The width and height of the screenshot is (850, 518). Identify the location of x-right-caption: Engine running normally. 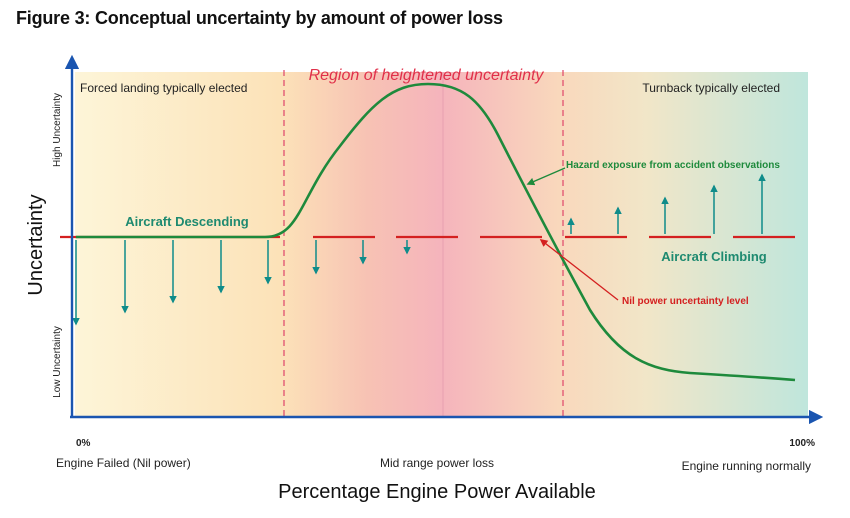
(746, 466).